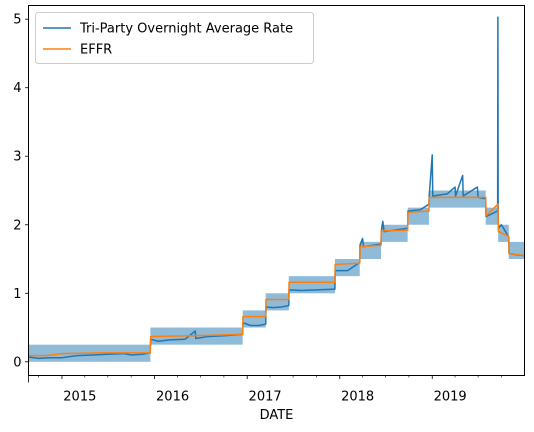  Describe the element at coordinates (17, 157) in the screenshot. I see `y-tick-label: 3` at that location.